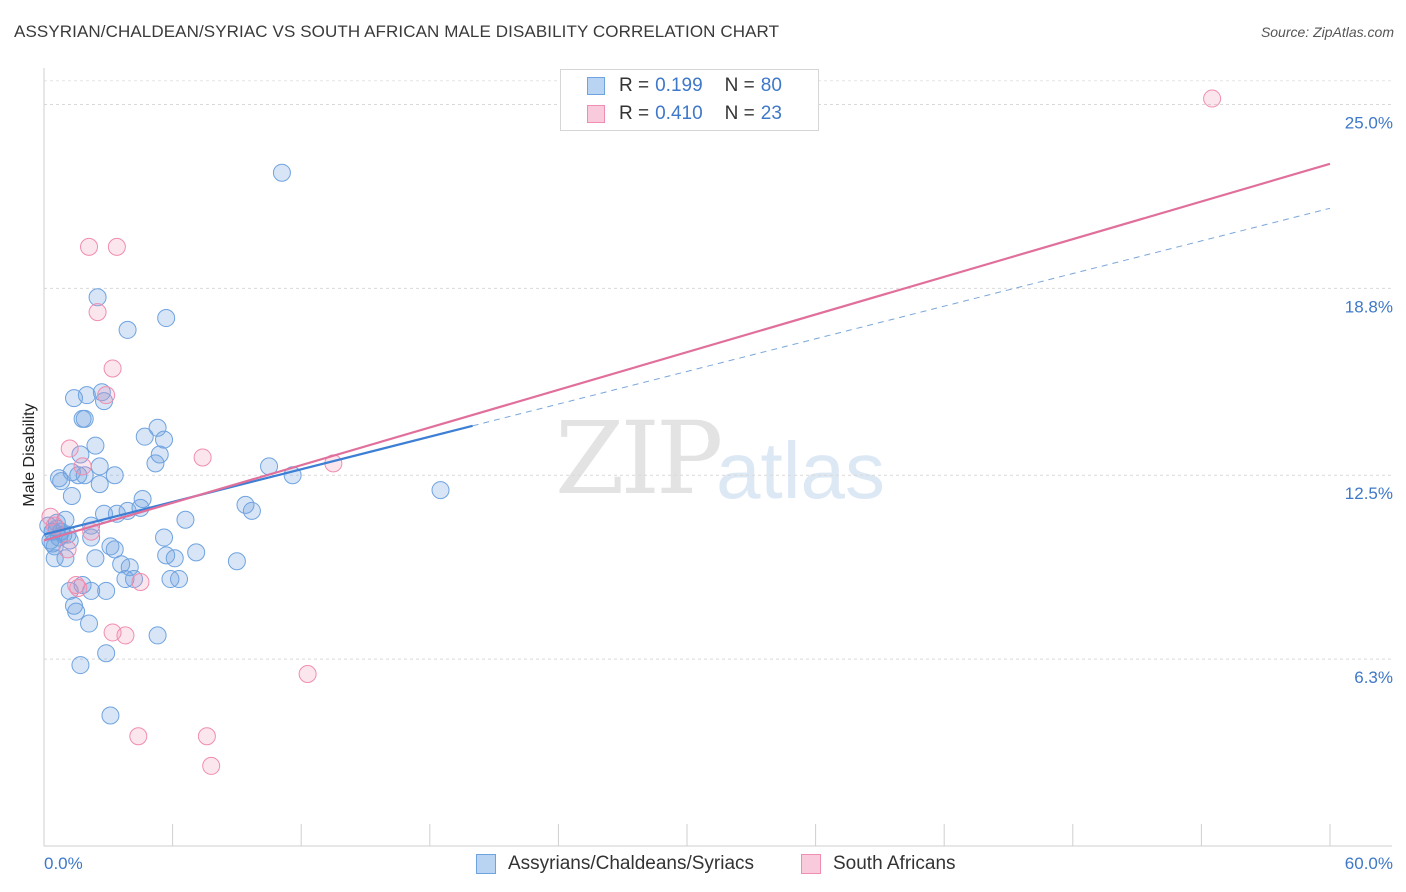 The width and height of the screenshot is (1406, 892). Describe the element at coordinates (679, 113) in the screenshot. I see `legend-r-value: 0.410` at that location.